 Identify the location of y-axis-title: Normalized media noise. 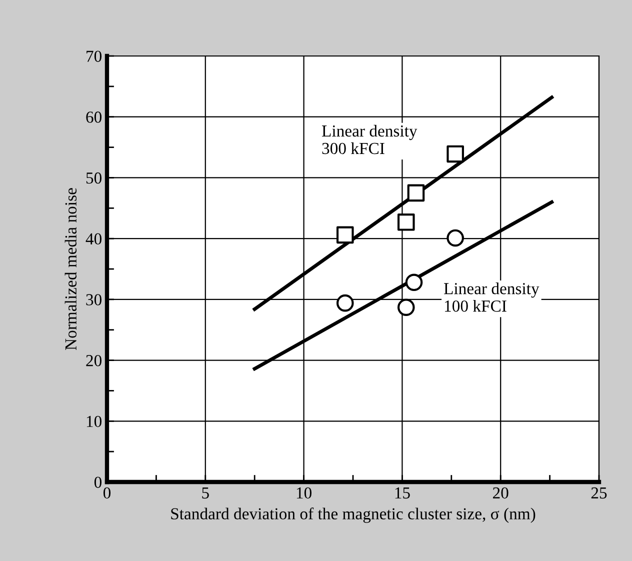
(70, 269).